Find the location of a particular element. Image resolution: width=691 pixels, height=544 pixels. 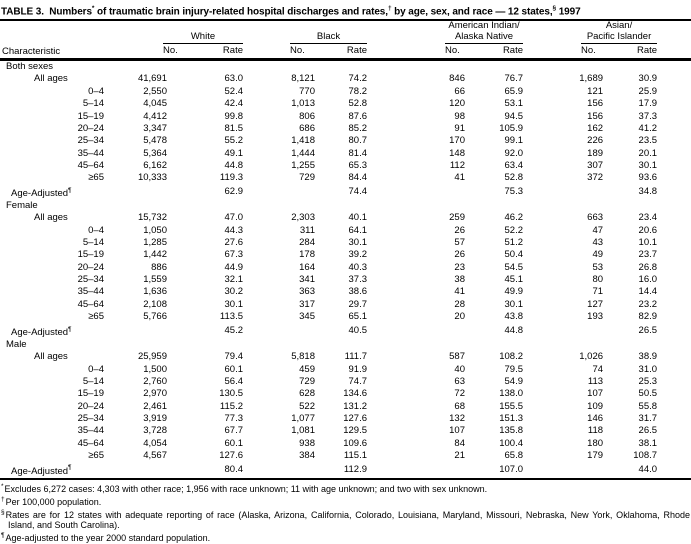

table-cell: 130.5 is located at coordinates (231, 394).